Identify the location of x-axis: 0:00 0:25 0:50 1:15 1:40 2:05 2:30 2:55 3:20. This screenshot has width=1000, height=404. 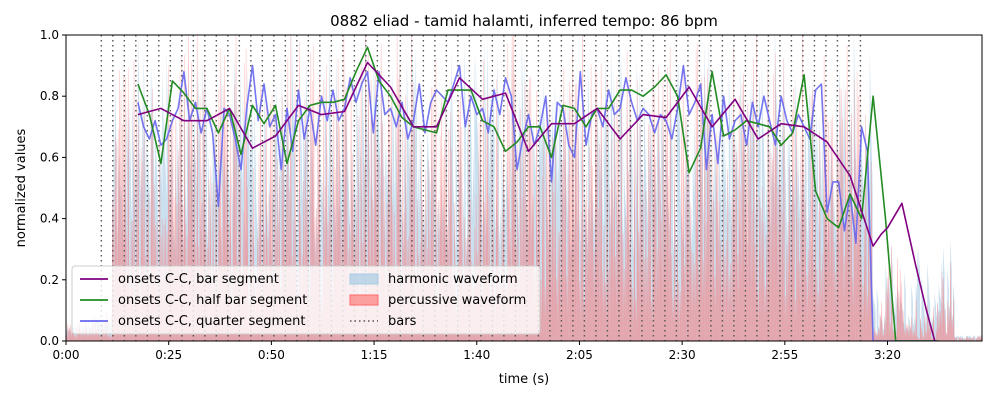
(477, 351).